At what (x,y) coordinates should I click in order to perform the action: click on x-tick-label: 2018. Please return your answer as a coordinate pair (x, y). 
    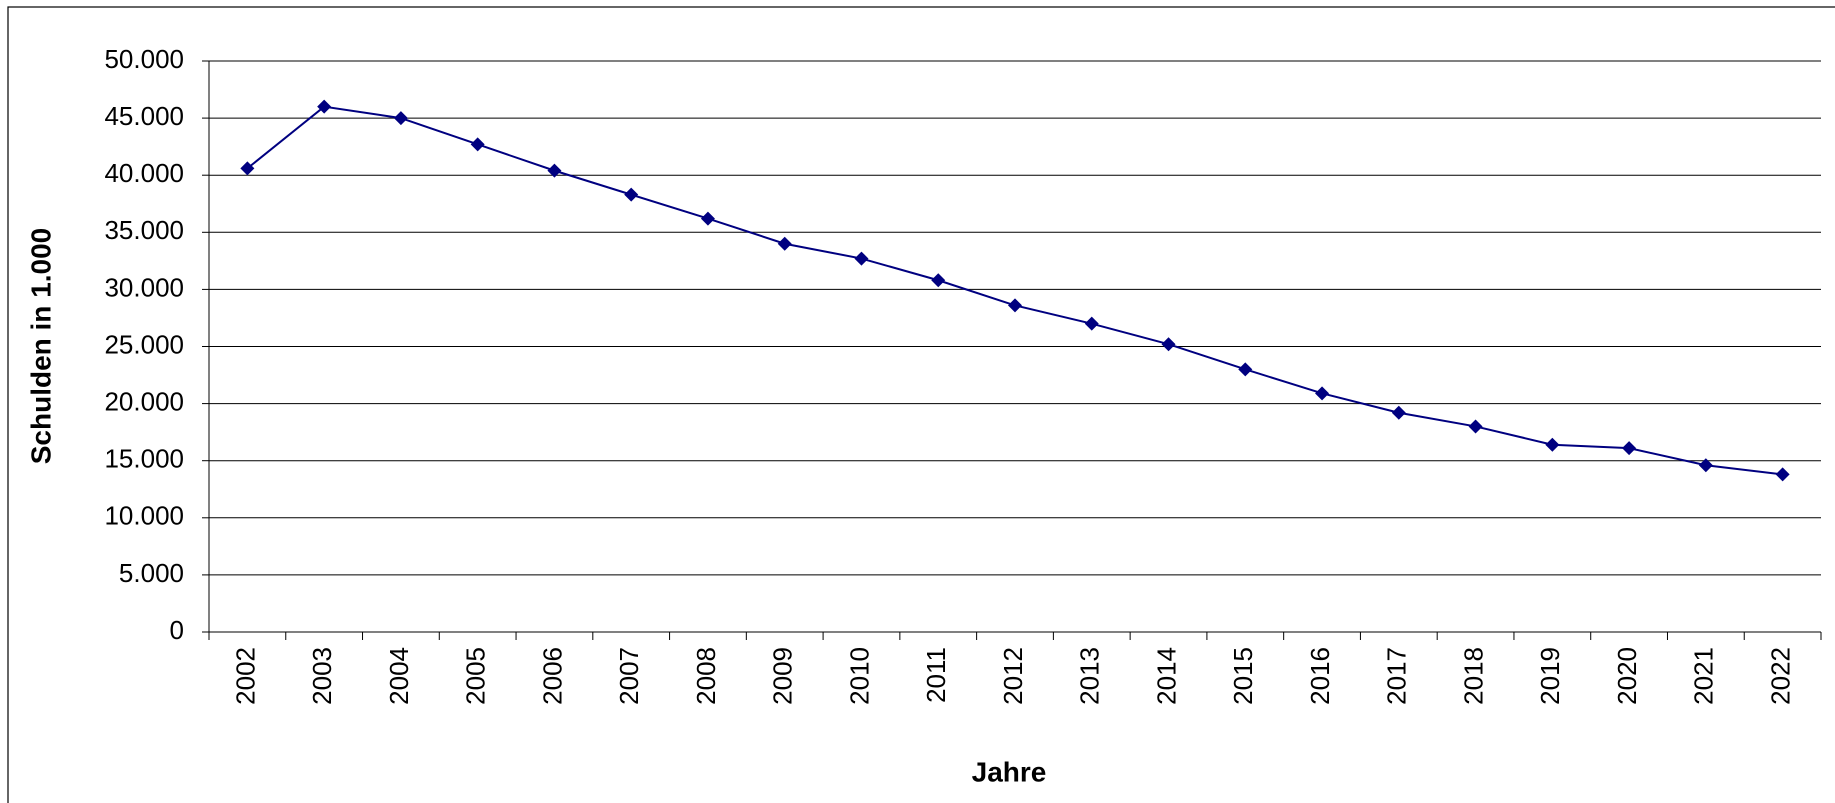
    Looking at the image, I should click on (1473, 676).